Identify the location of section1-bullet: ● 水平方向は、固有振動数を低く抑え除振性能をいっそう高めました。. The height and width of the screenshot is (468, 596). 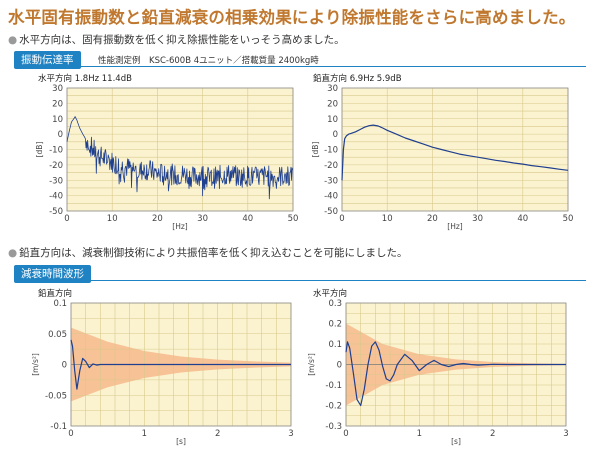
(176, 39).